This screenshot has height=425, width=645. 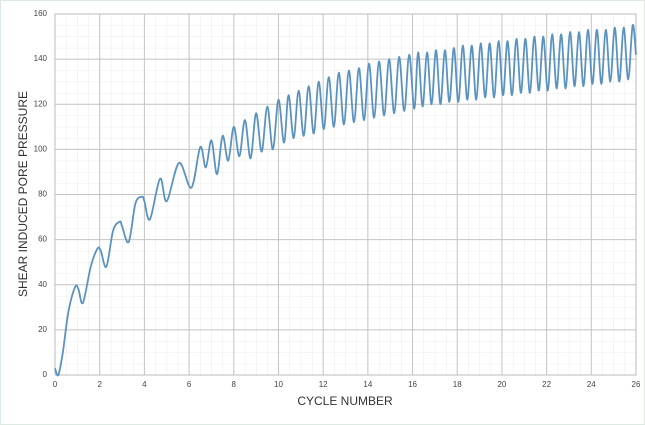 I want to click on y-tick-label: 120, so click(x=41, y=103).